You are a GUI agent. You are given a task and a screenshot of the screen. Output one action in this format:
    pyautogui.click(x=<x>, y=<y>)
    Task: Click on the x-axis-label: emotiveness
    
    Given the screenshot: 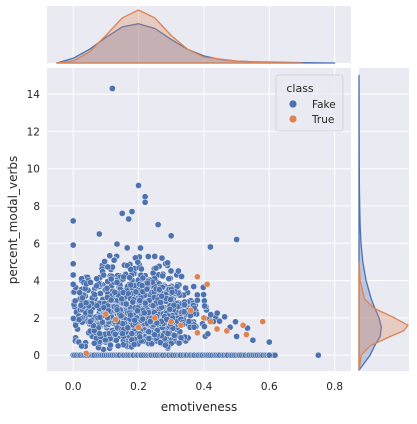 What is the action you would take?
    pyautogui.click(x=199, y=407)
    